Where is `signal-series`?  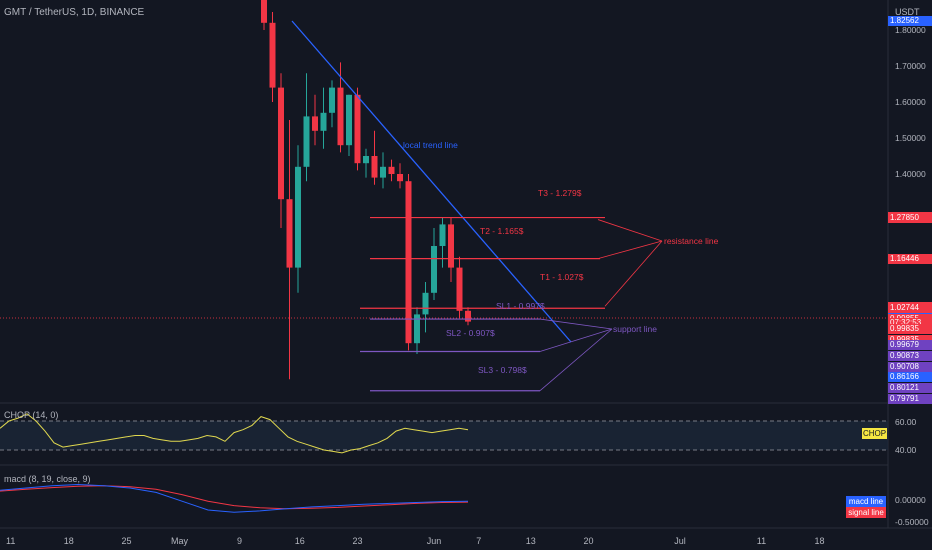
signal-series is located at coordinates (234, 497).